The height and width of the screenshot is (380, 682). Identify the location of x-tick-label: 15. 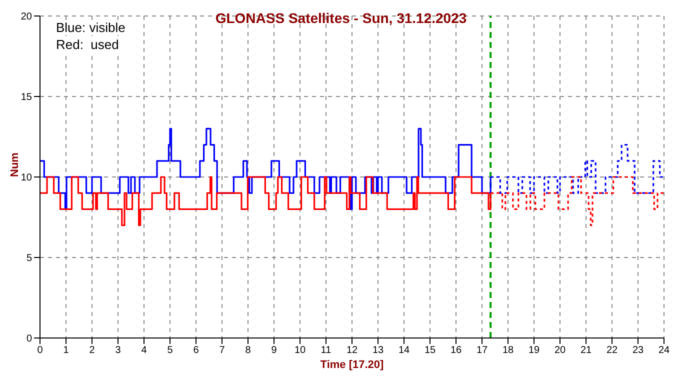
(430, 350).